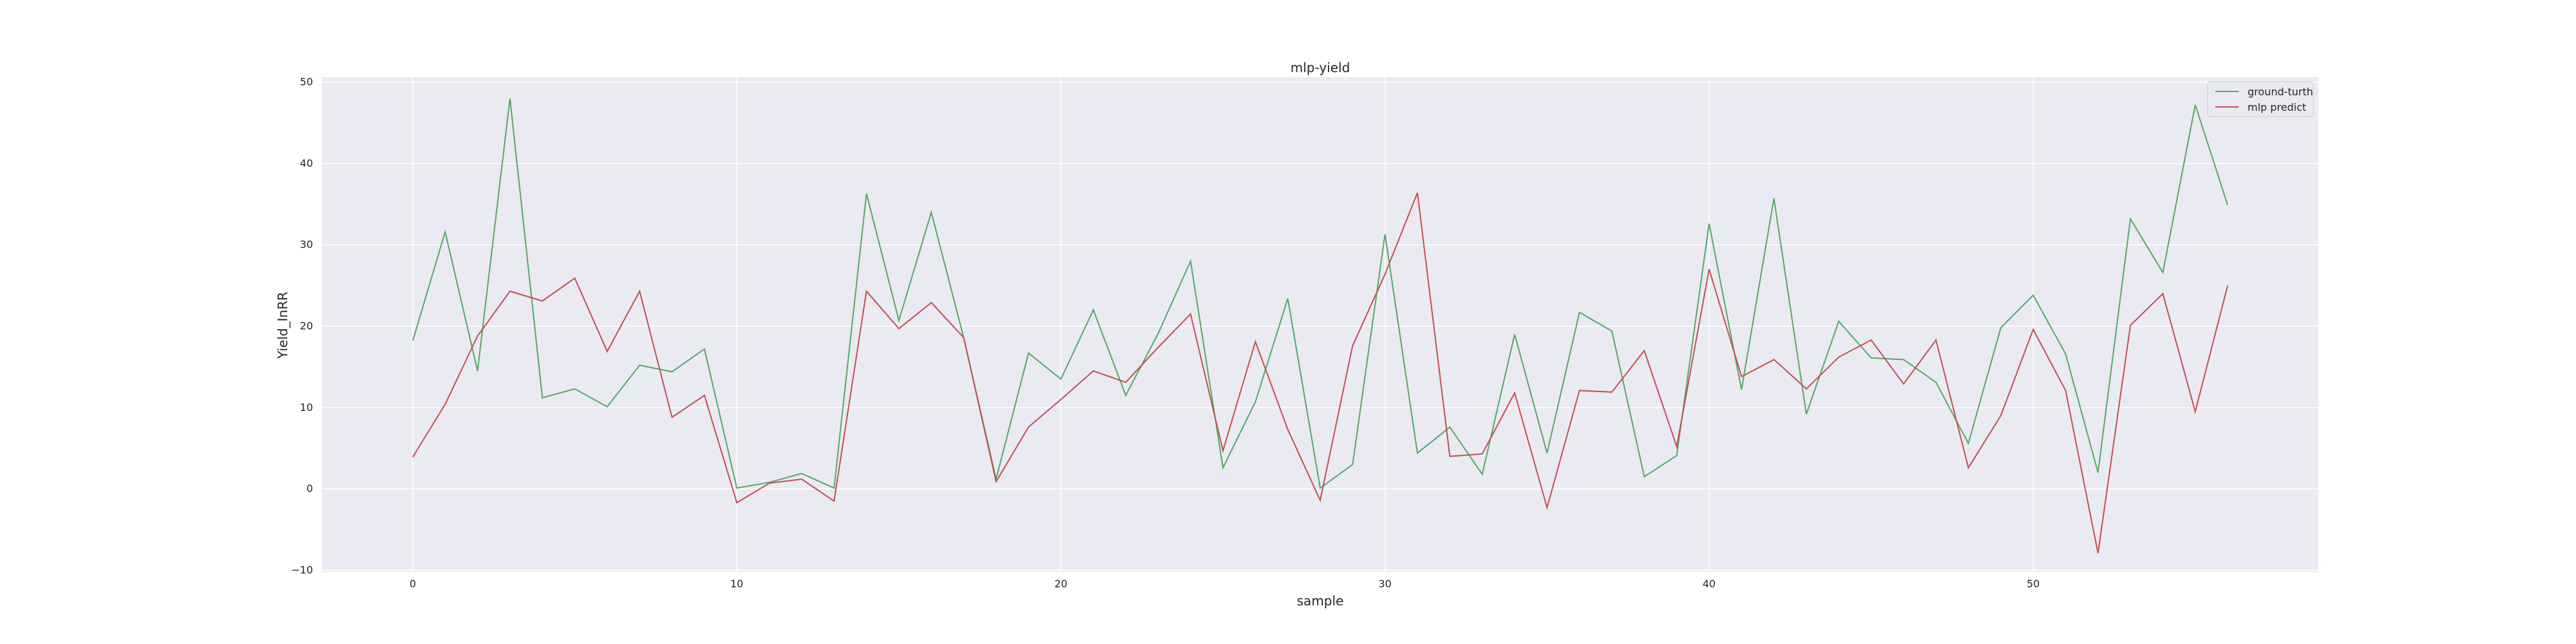 This screenshot has width=2576, height=644. Describe the element at coordinates (2280, 92) in the screenshot. I see `legend-label-ground-turth: ground-turth` at that location.